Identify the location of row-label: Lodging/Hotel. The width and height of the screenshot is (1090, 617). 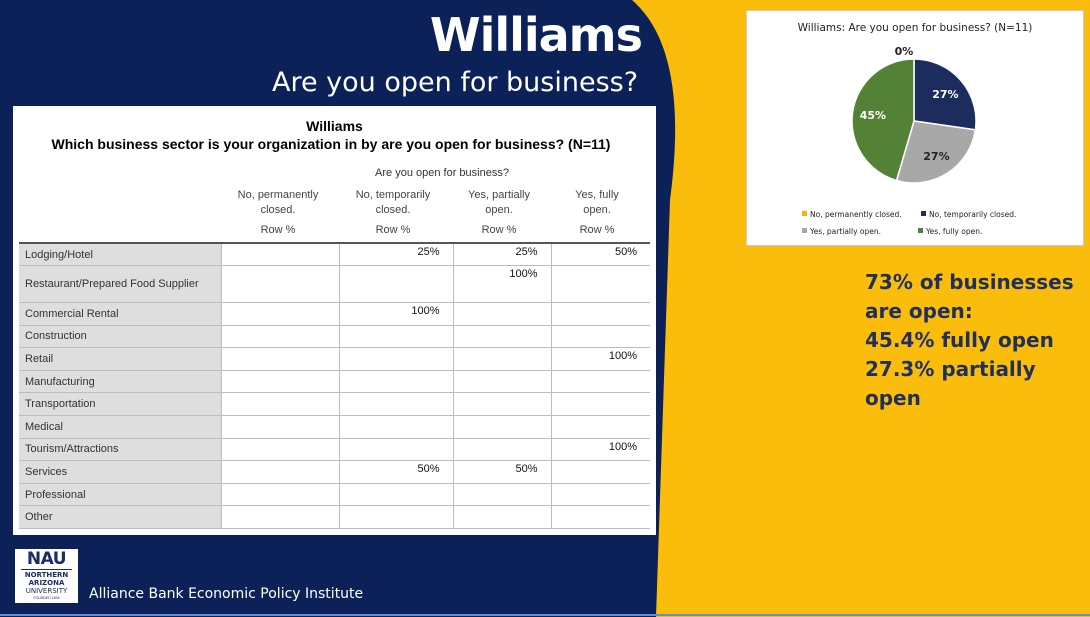
(120, 254).